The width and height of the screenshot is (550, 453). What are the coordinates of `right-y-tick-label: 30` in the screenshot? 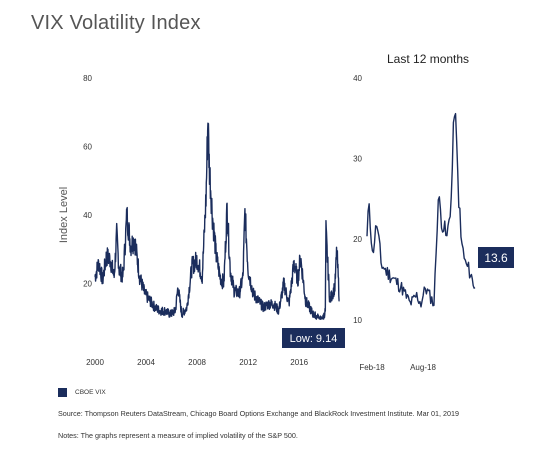 It's located at (357, 159).